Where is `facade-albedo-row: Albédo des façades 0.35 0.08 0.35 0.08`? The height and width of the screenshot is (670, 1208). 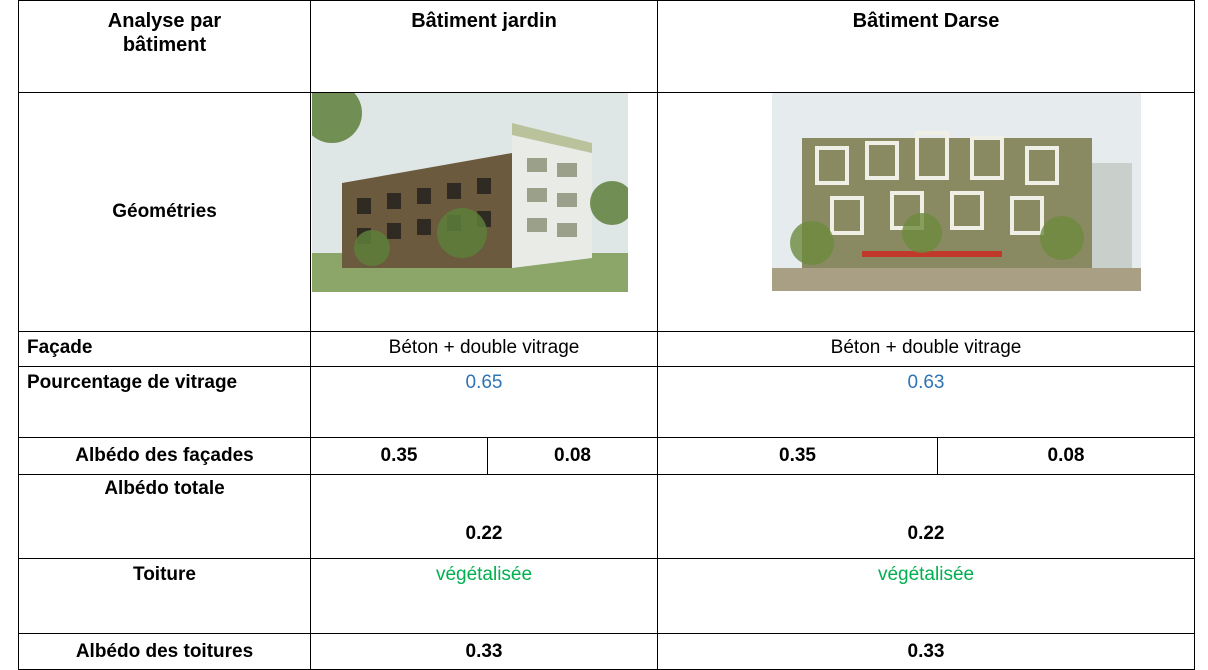
facade-albedo-row: Albédo des façades 0.35 0.08 0.35 0.08 is located at coordinates (607, 456).